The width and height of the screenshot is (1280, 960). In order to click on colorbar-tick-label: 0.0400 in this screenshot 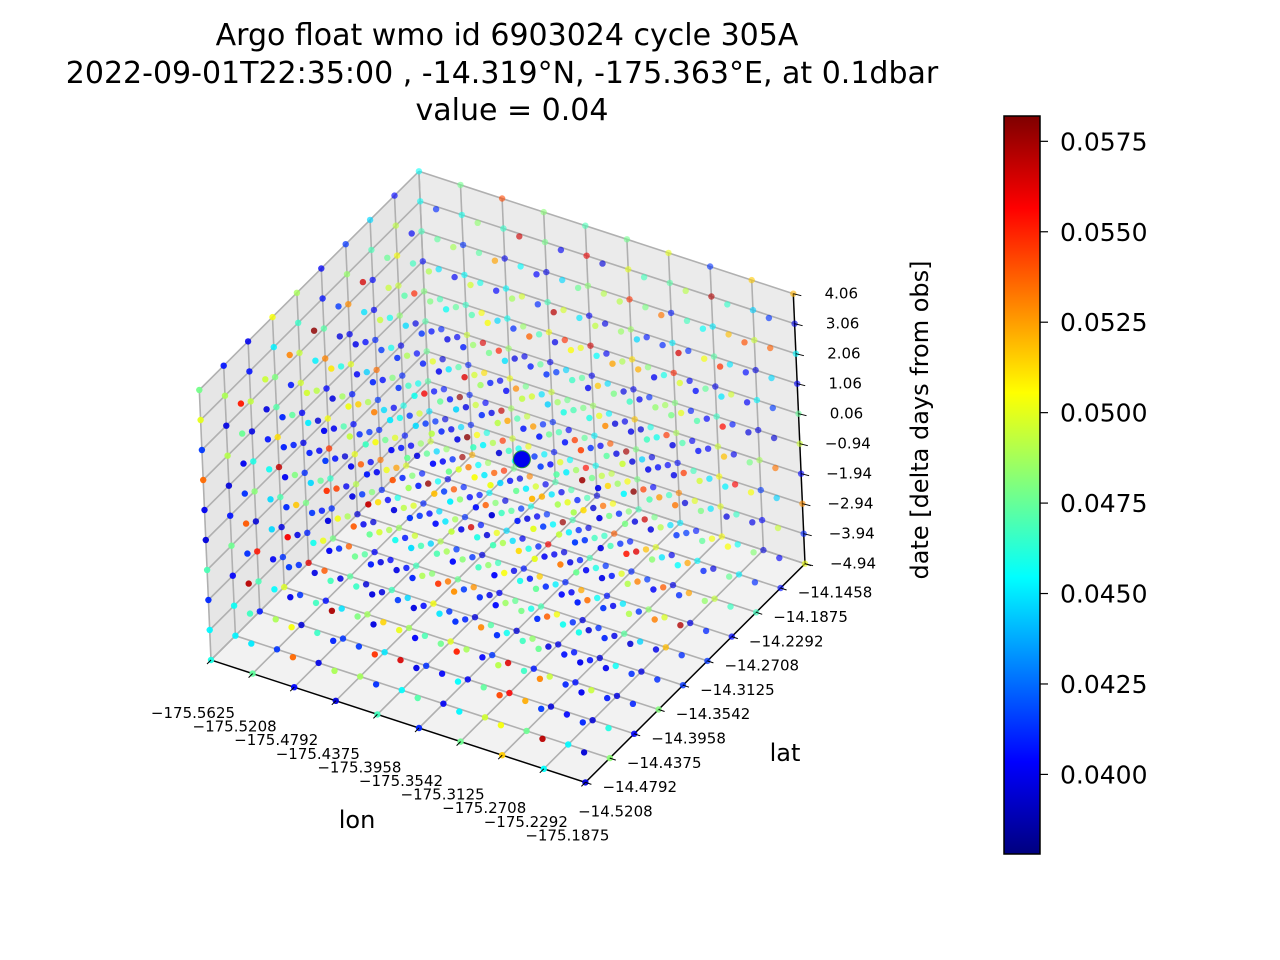, I will do `click(1103, 774)`.